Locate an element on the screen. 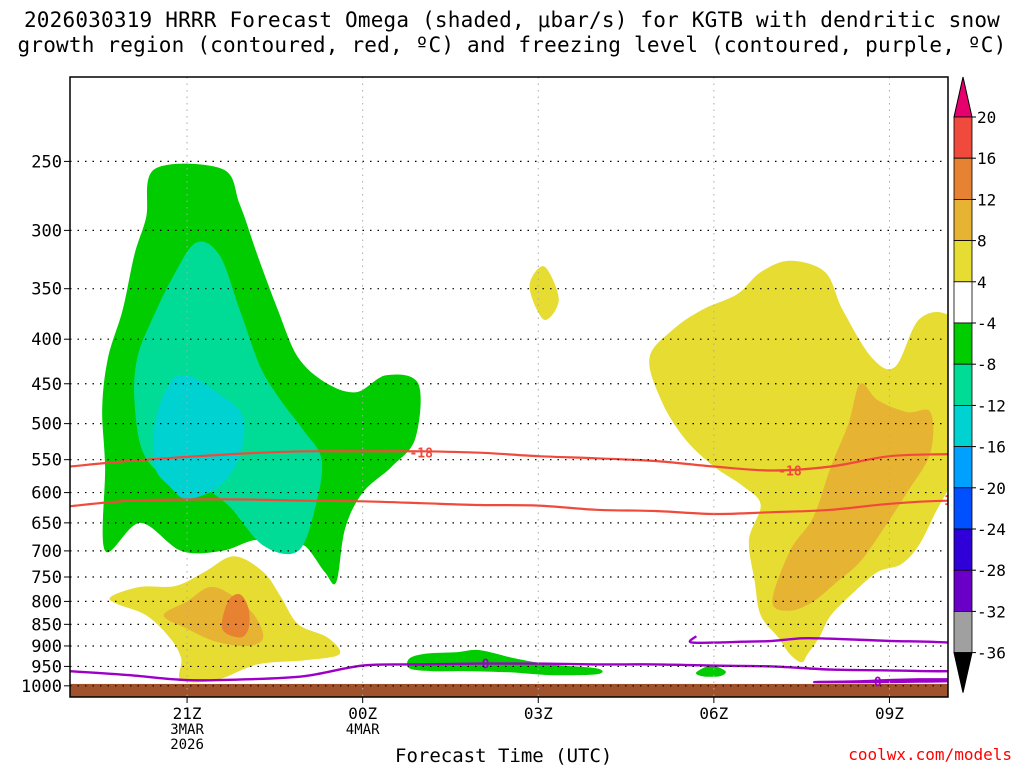 The width and height of the screenshot is (1024, 768). colorbar-label: -20 is located at coordinates (991, 488).